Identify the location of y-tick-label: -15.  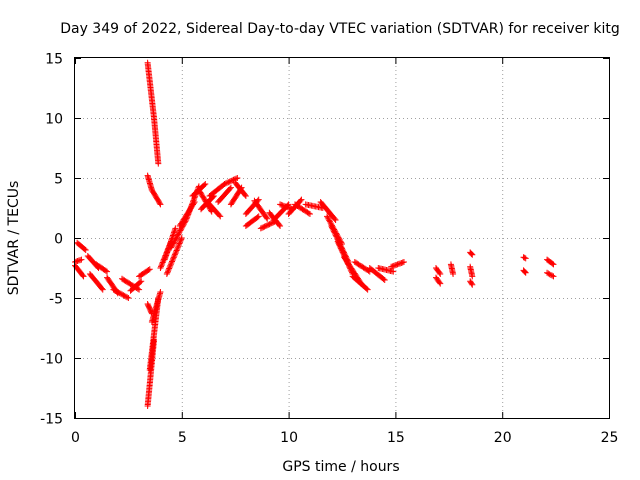
(51, 420).